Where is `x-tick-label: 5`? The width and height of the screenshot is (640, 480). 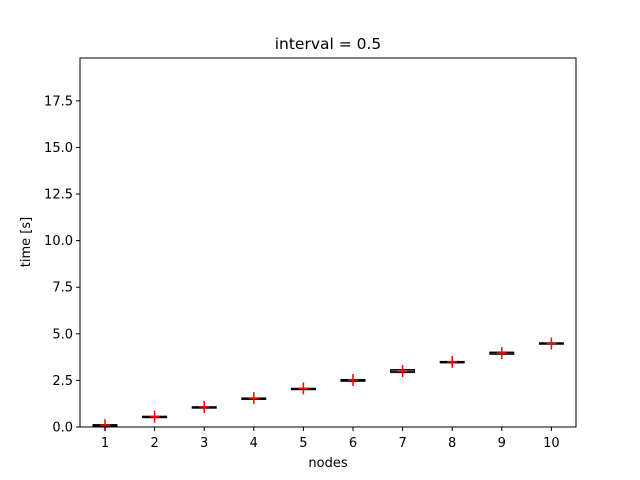 x-tick-label: 5 is located at coordinates (303, 443).